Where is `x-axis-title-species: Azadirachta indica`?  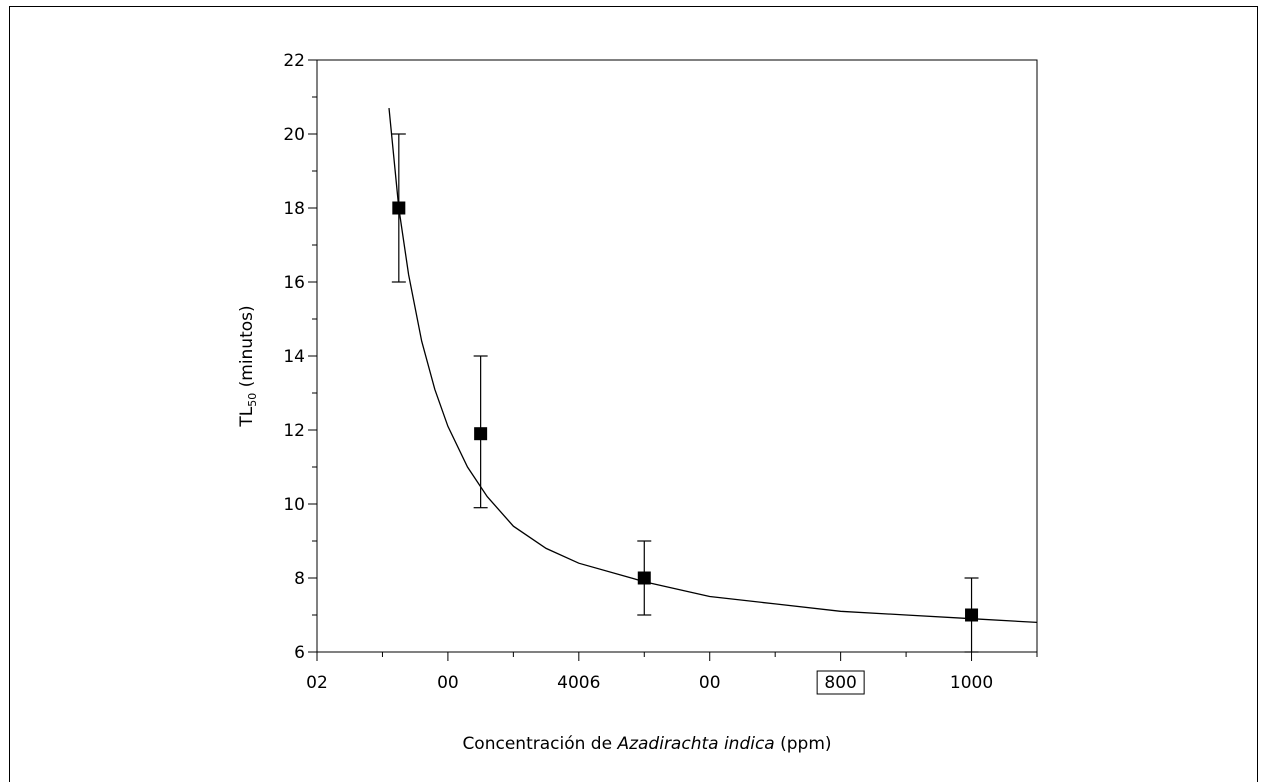 x-axis-title-species: Azadirachta indica is located at coordinates (695, 744).